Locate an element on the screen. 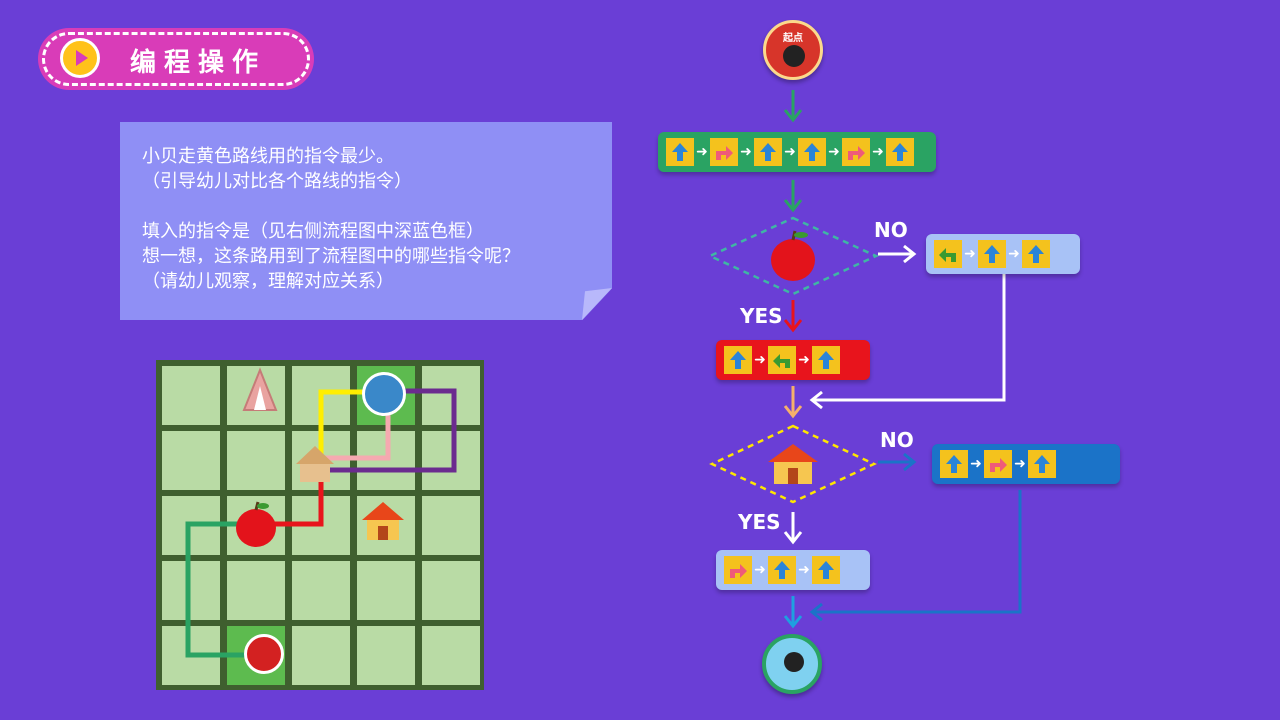 The width and height of the screenshot is (1280, 720). play-icon is located at coordinates (80, 58).